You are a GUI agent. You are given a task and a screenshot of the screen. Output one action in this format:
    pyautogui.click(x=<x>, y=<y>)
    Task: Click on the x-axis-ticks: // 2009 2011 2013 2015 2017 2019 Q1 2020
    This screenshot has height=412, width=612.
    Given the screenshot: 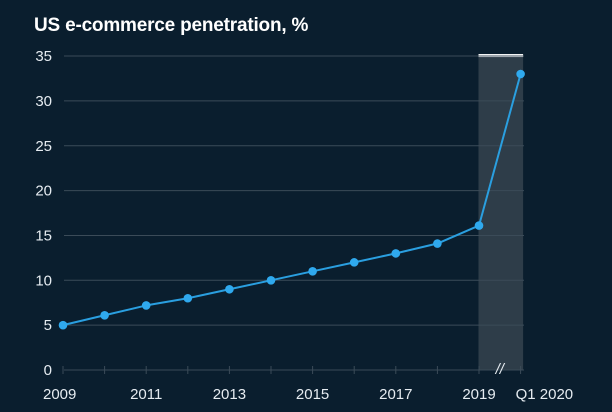 What is the action you would take?
    pyautogui.click(x=308, y=382)
    